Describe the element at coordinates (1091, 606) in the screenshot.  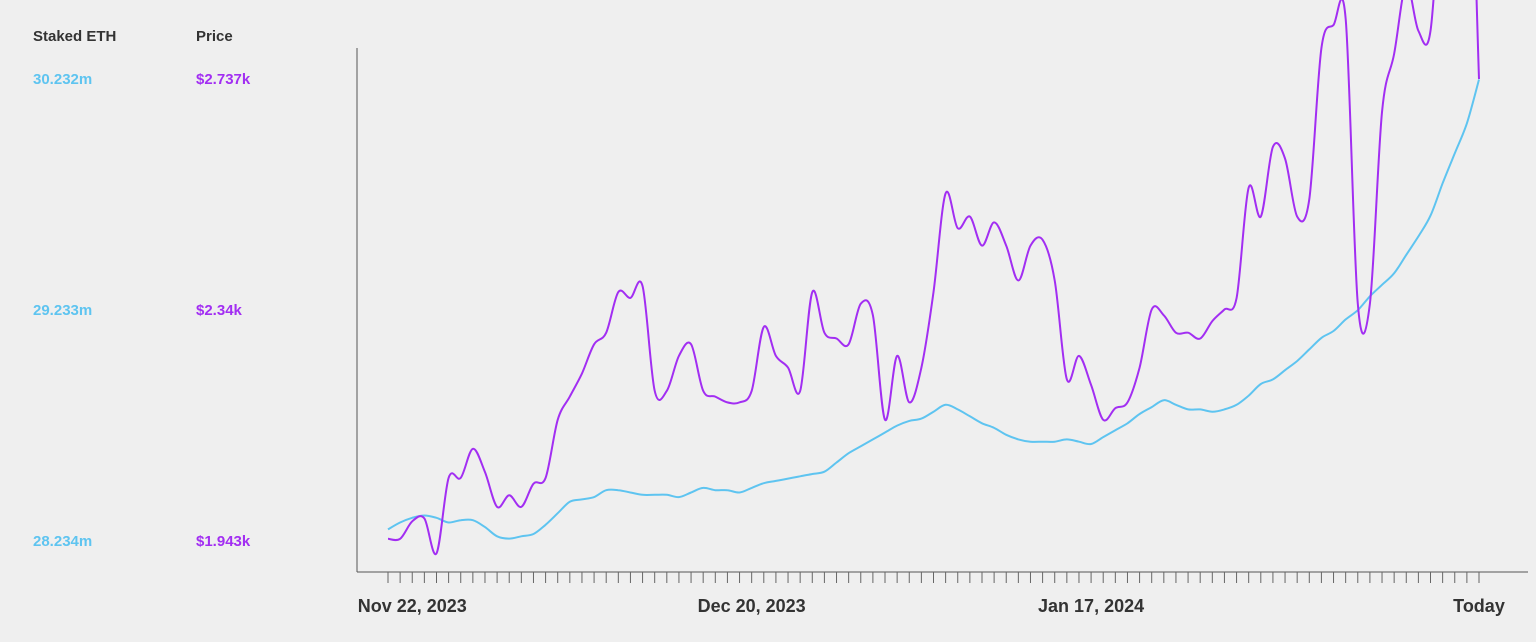
I see `x-axis-label: Jan 17, 2024` at that location.